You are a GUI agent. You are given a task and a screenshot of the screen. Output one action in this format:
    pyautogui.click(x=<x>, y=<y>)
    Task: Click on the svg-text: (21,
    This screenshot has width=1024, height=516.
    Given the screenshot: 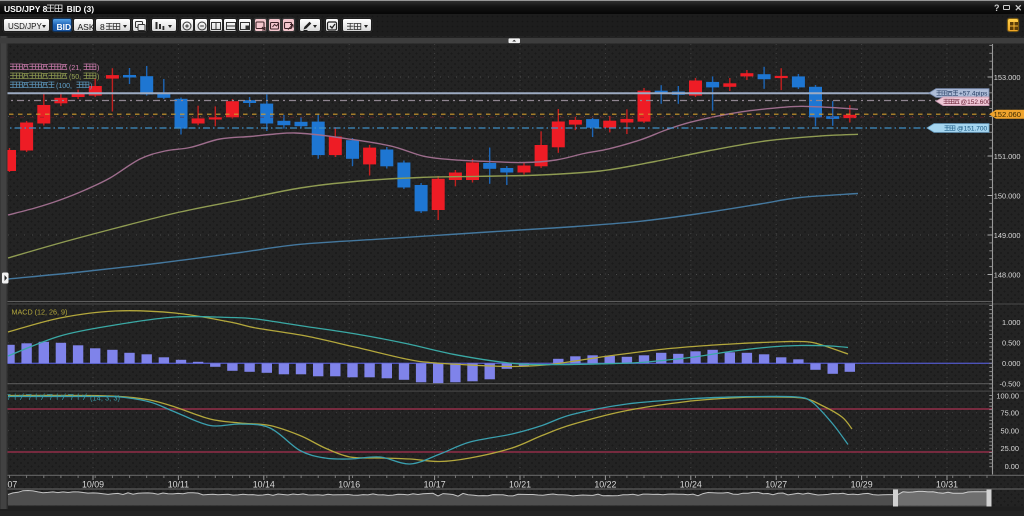 What is the action you would take?
    pyautogui.click(x=75, y=68)
    